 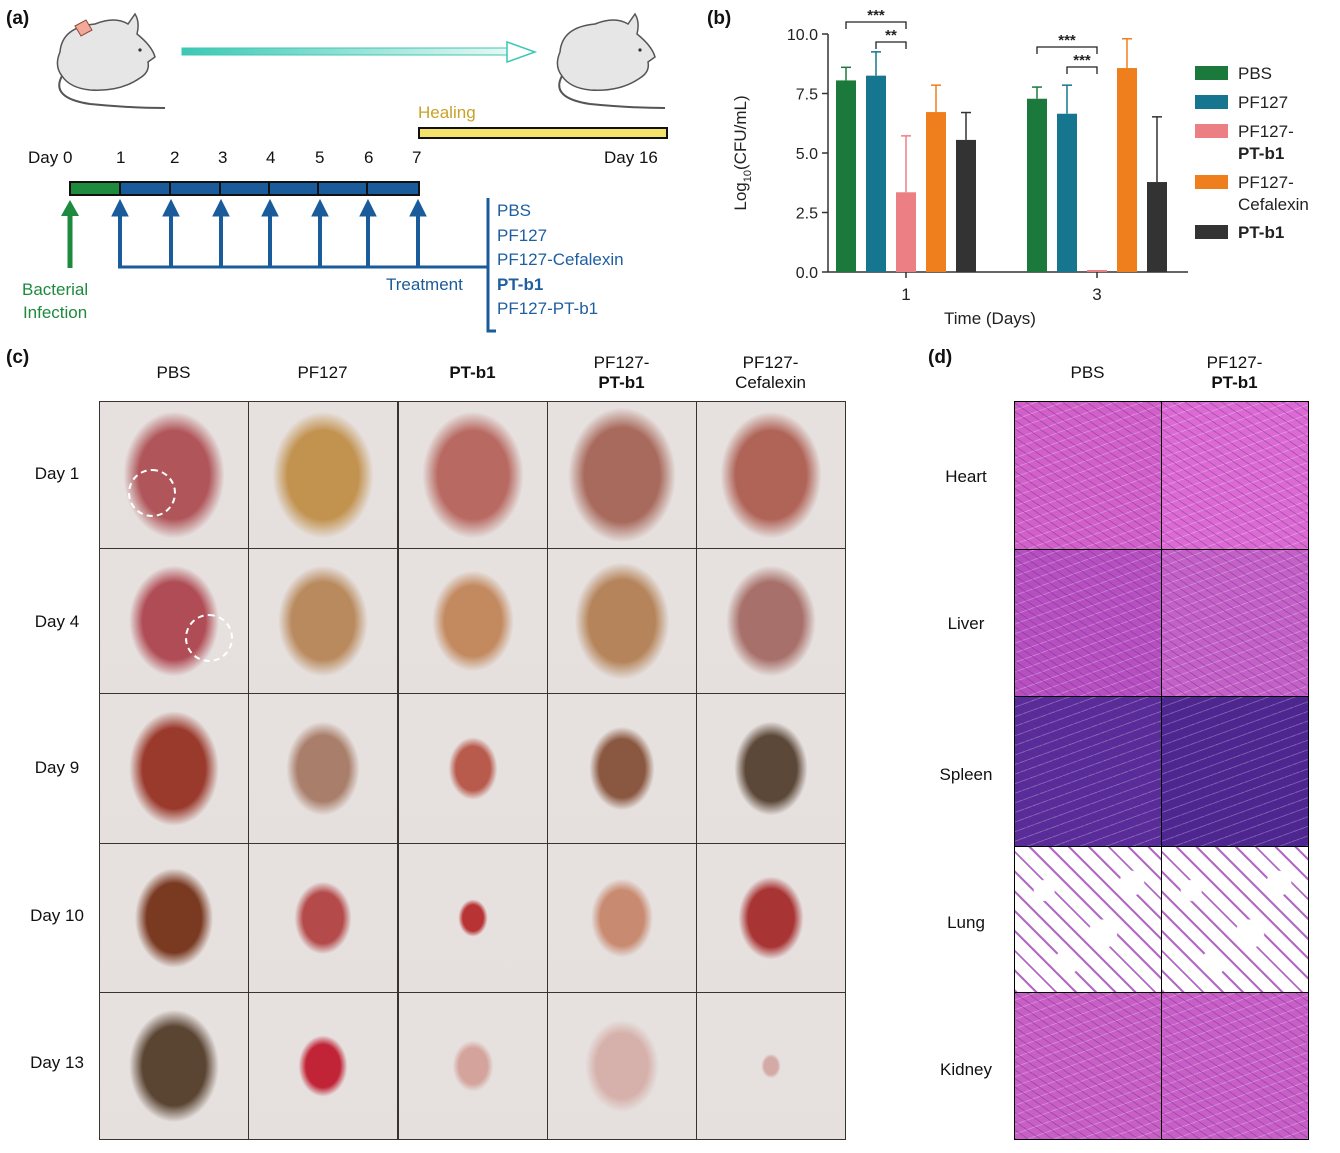 I want to click on group-item: PBS, so click(x=514, y=210).